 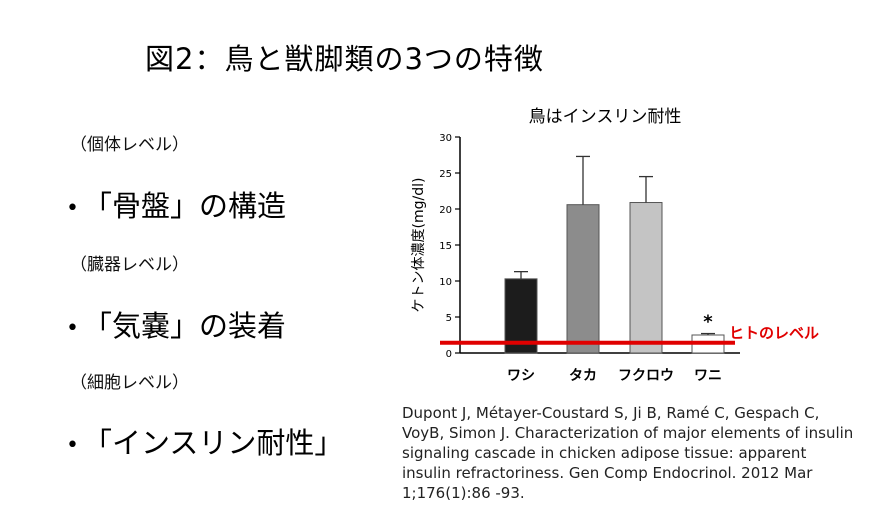 What do you see at coordinates (646, 376) in the screenshot?
I see `x-tick-label: フクロウ` at bounding box center [646, 376].